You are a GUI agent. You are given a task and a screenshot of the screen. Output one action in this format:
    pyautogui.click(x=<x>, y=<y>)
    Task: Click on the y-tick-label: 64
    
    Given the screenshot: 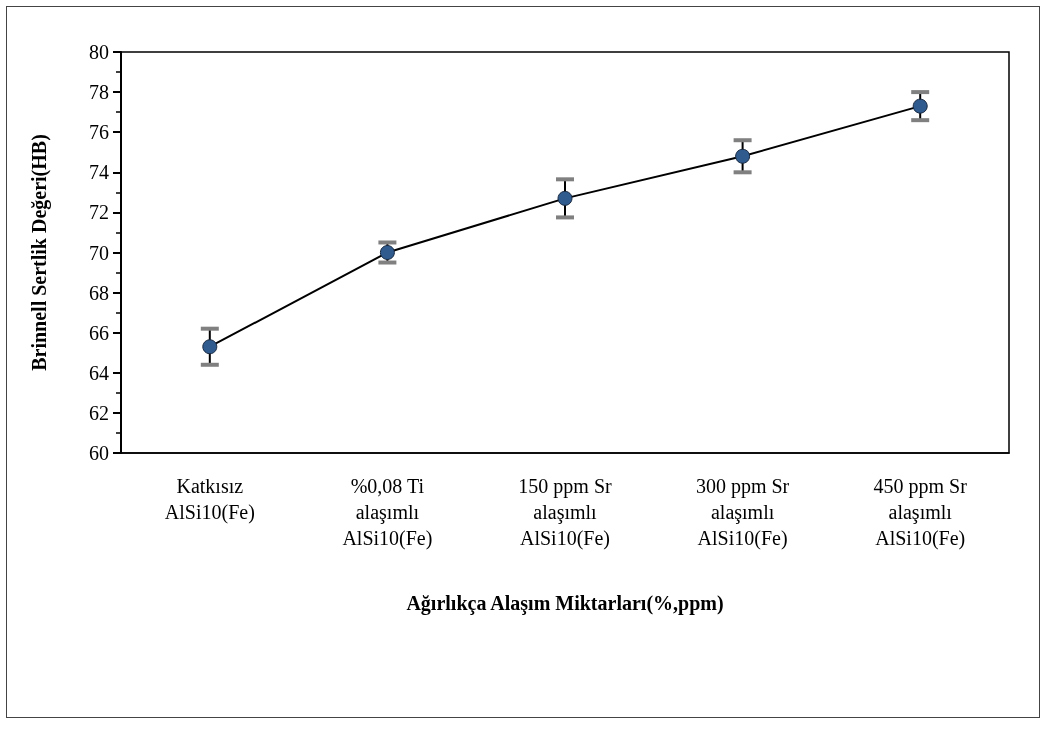 What is the action you would take?
    pyautogui.click(x=99, y=372)
    